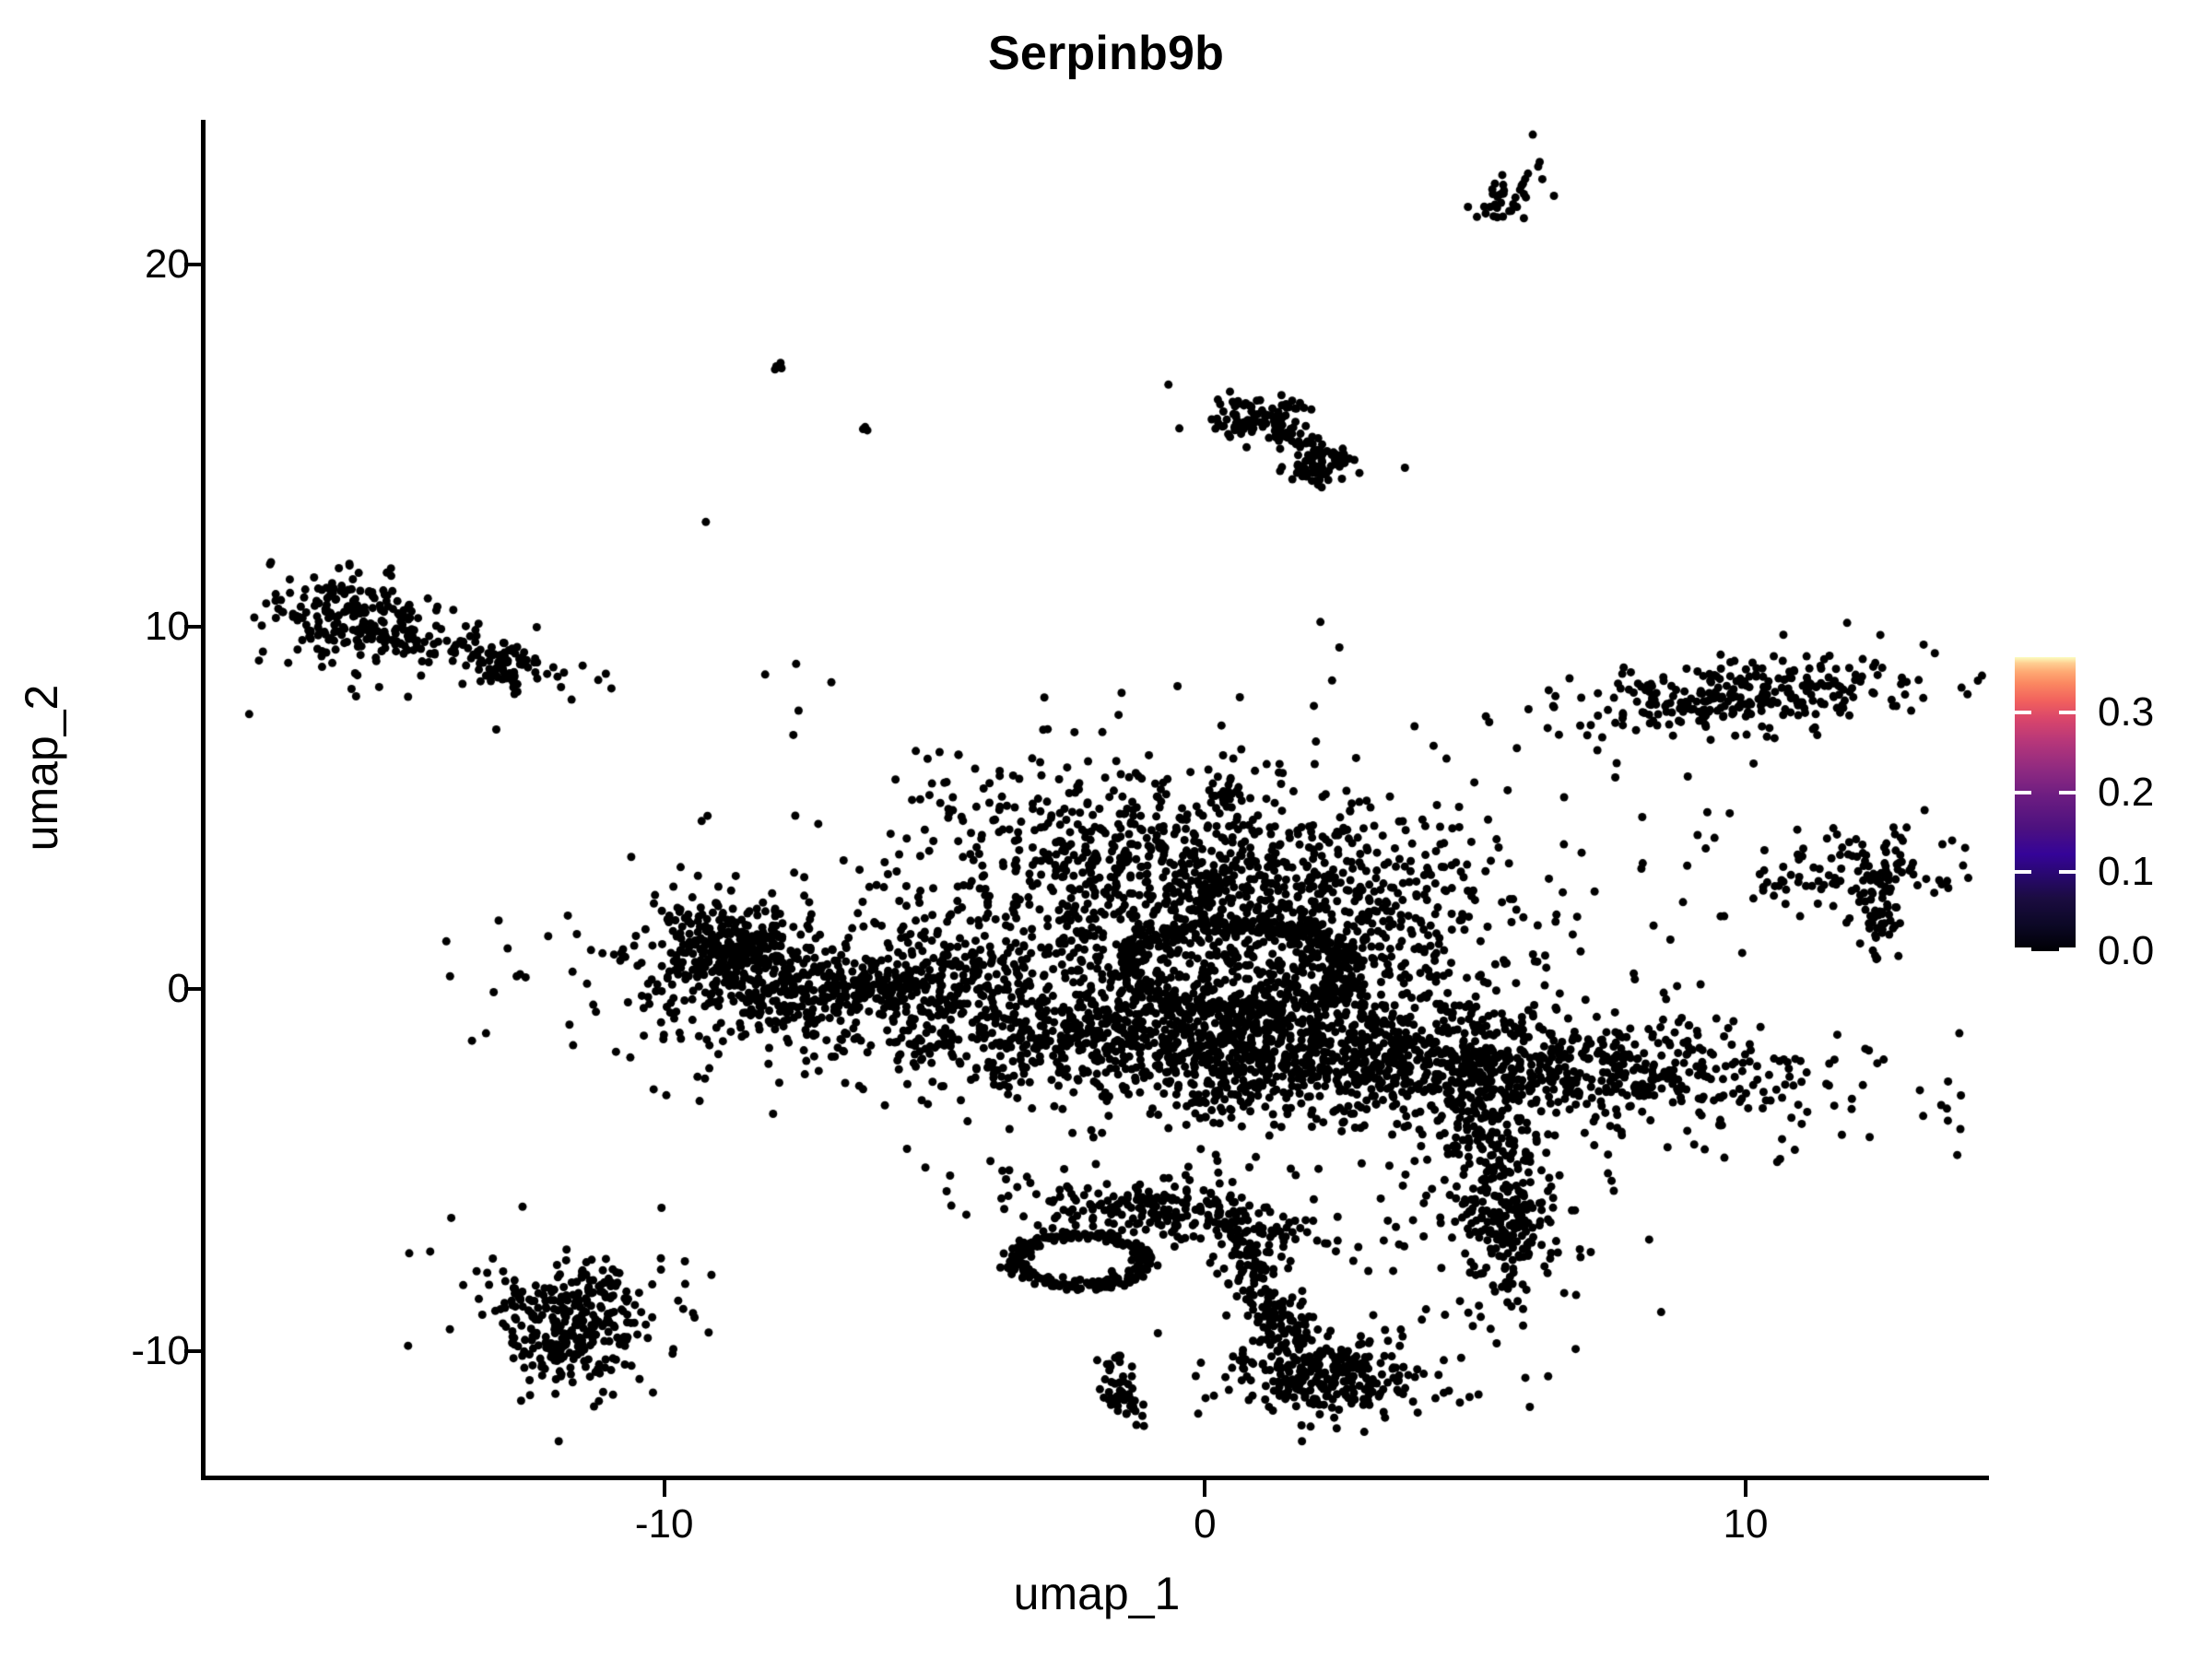  What do you see at coordinates (41, 768) in the screenshot?
I see `y-axis-title: umap_2` at bounding box center [41, 768].